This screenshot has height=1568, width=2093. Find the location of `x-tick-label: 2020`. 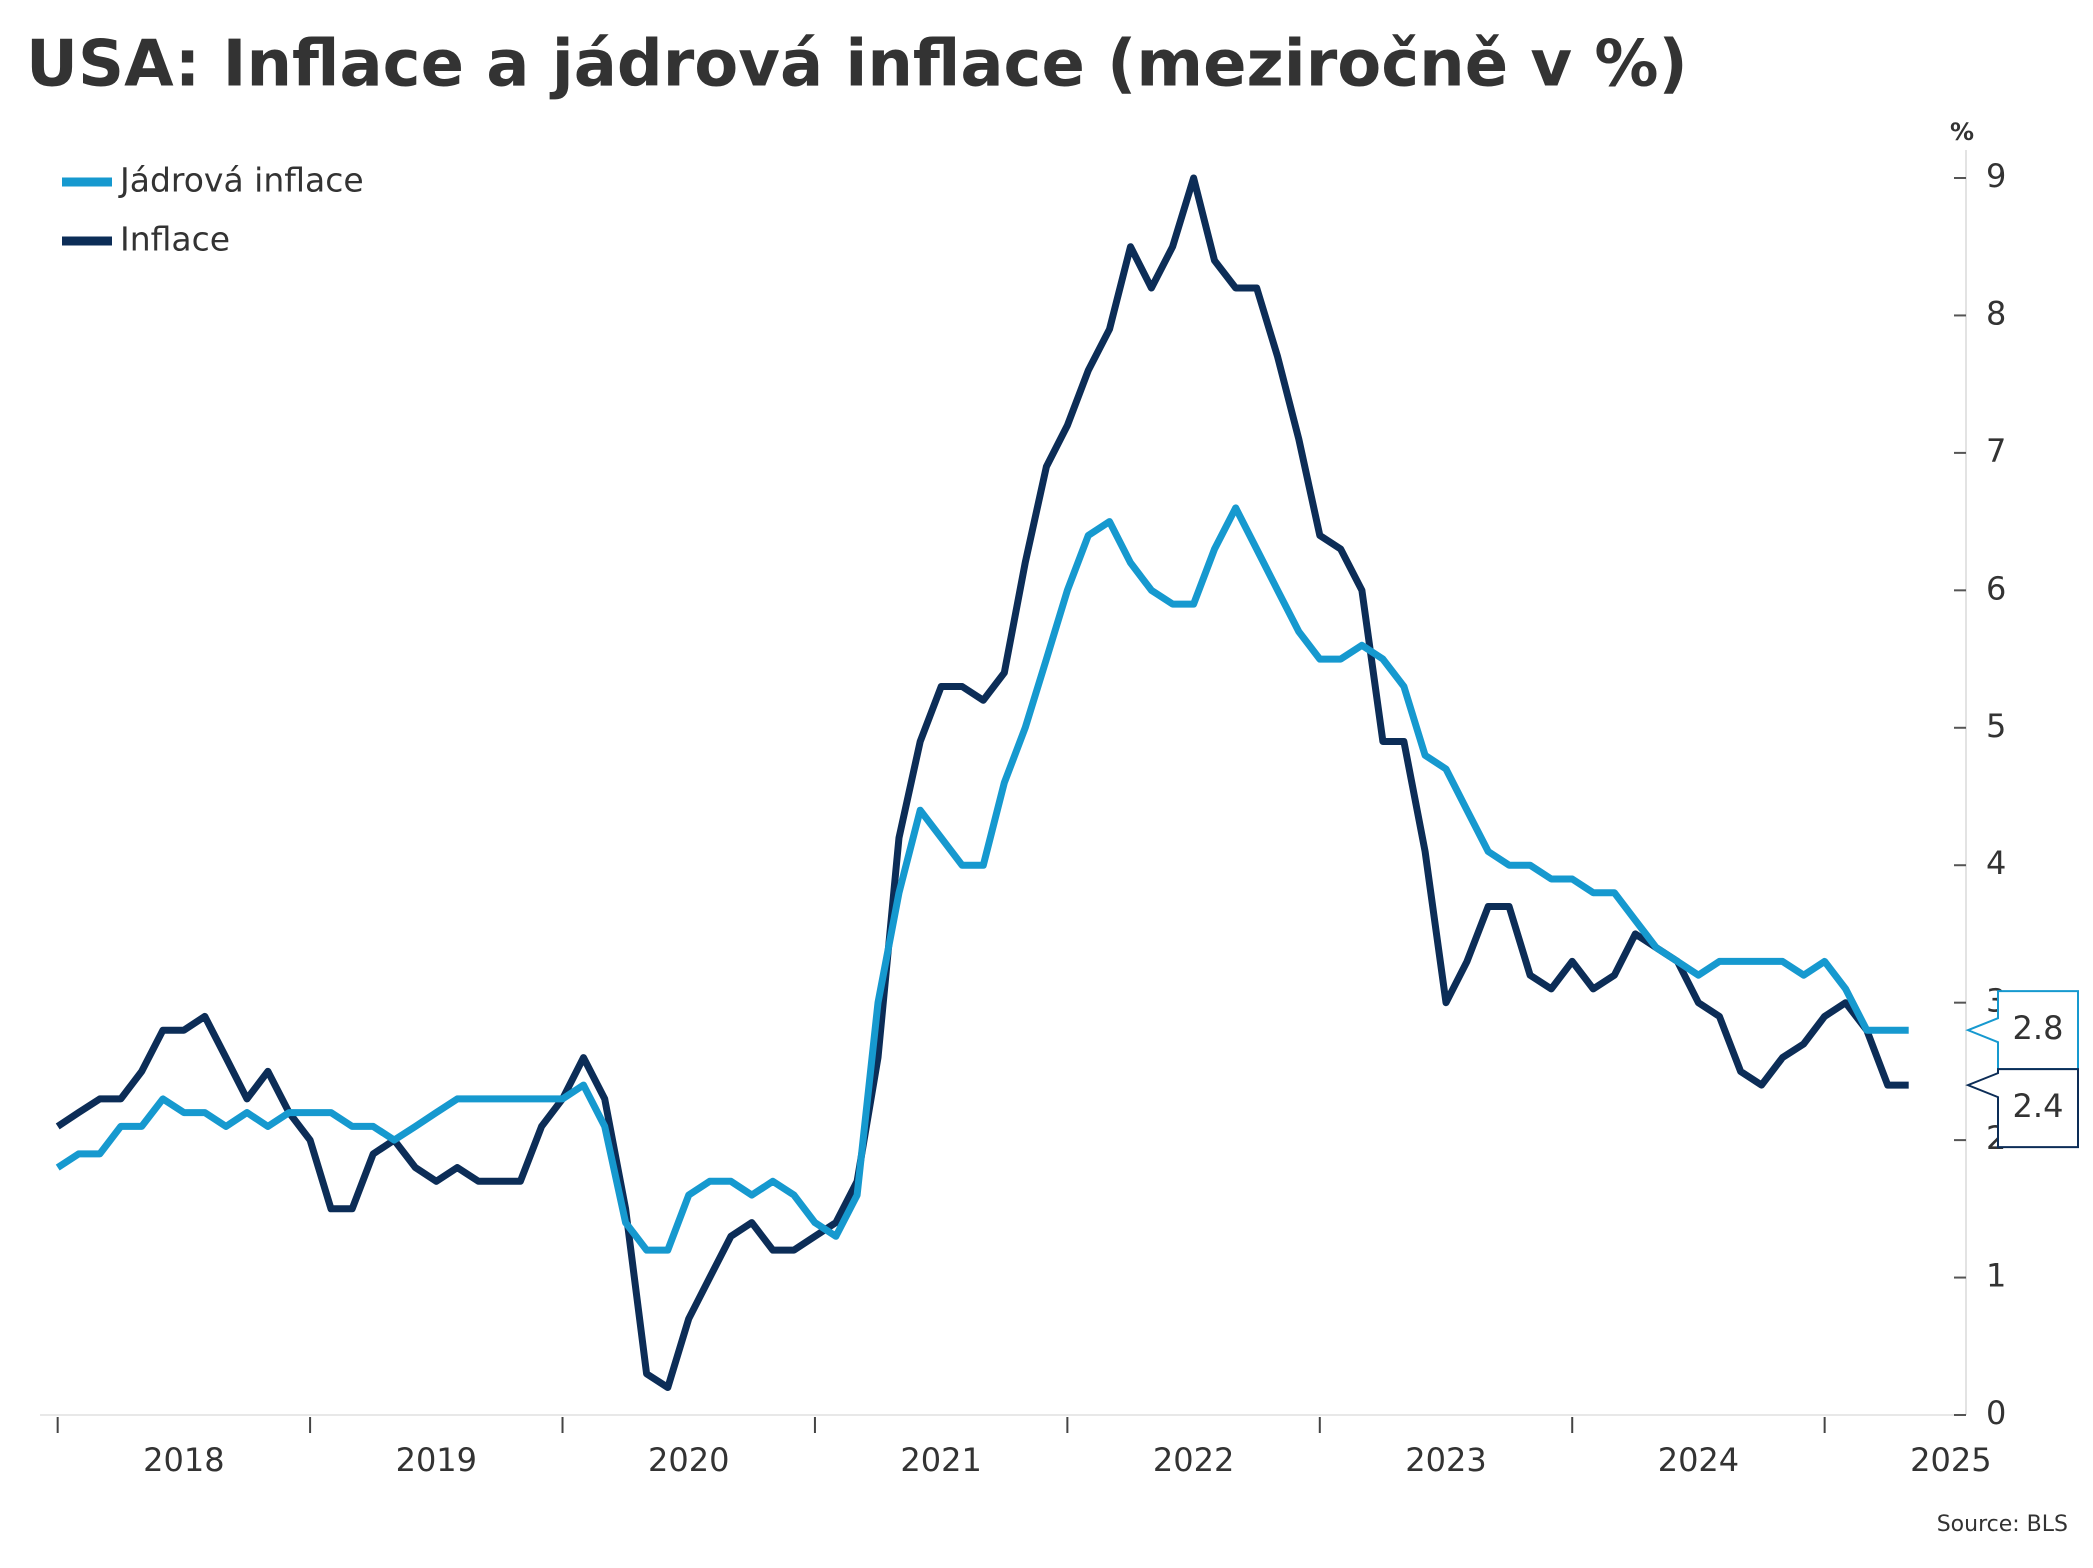

x-tick-label: 2020 is located at coordinates (688, 1460).